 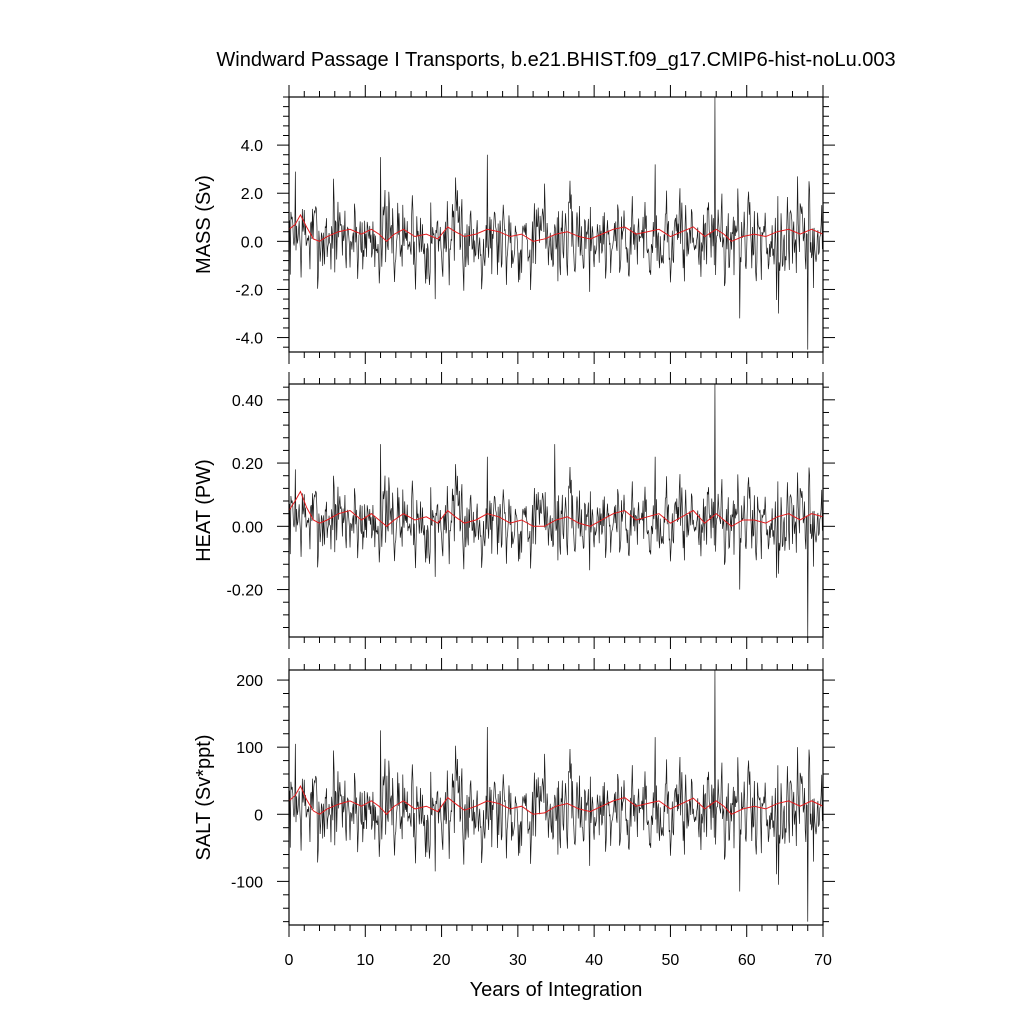 What do you see at coordinates (247, 882) in the screenshot?
I see `y-tick-label: -100` at bounding box center [247, 882].